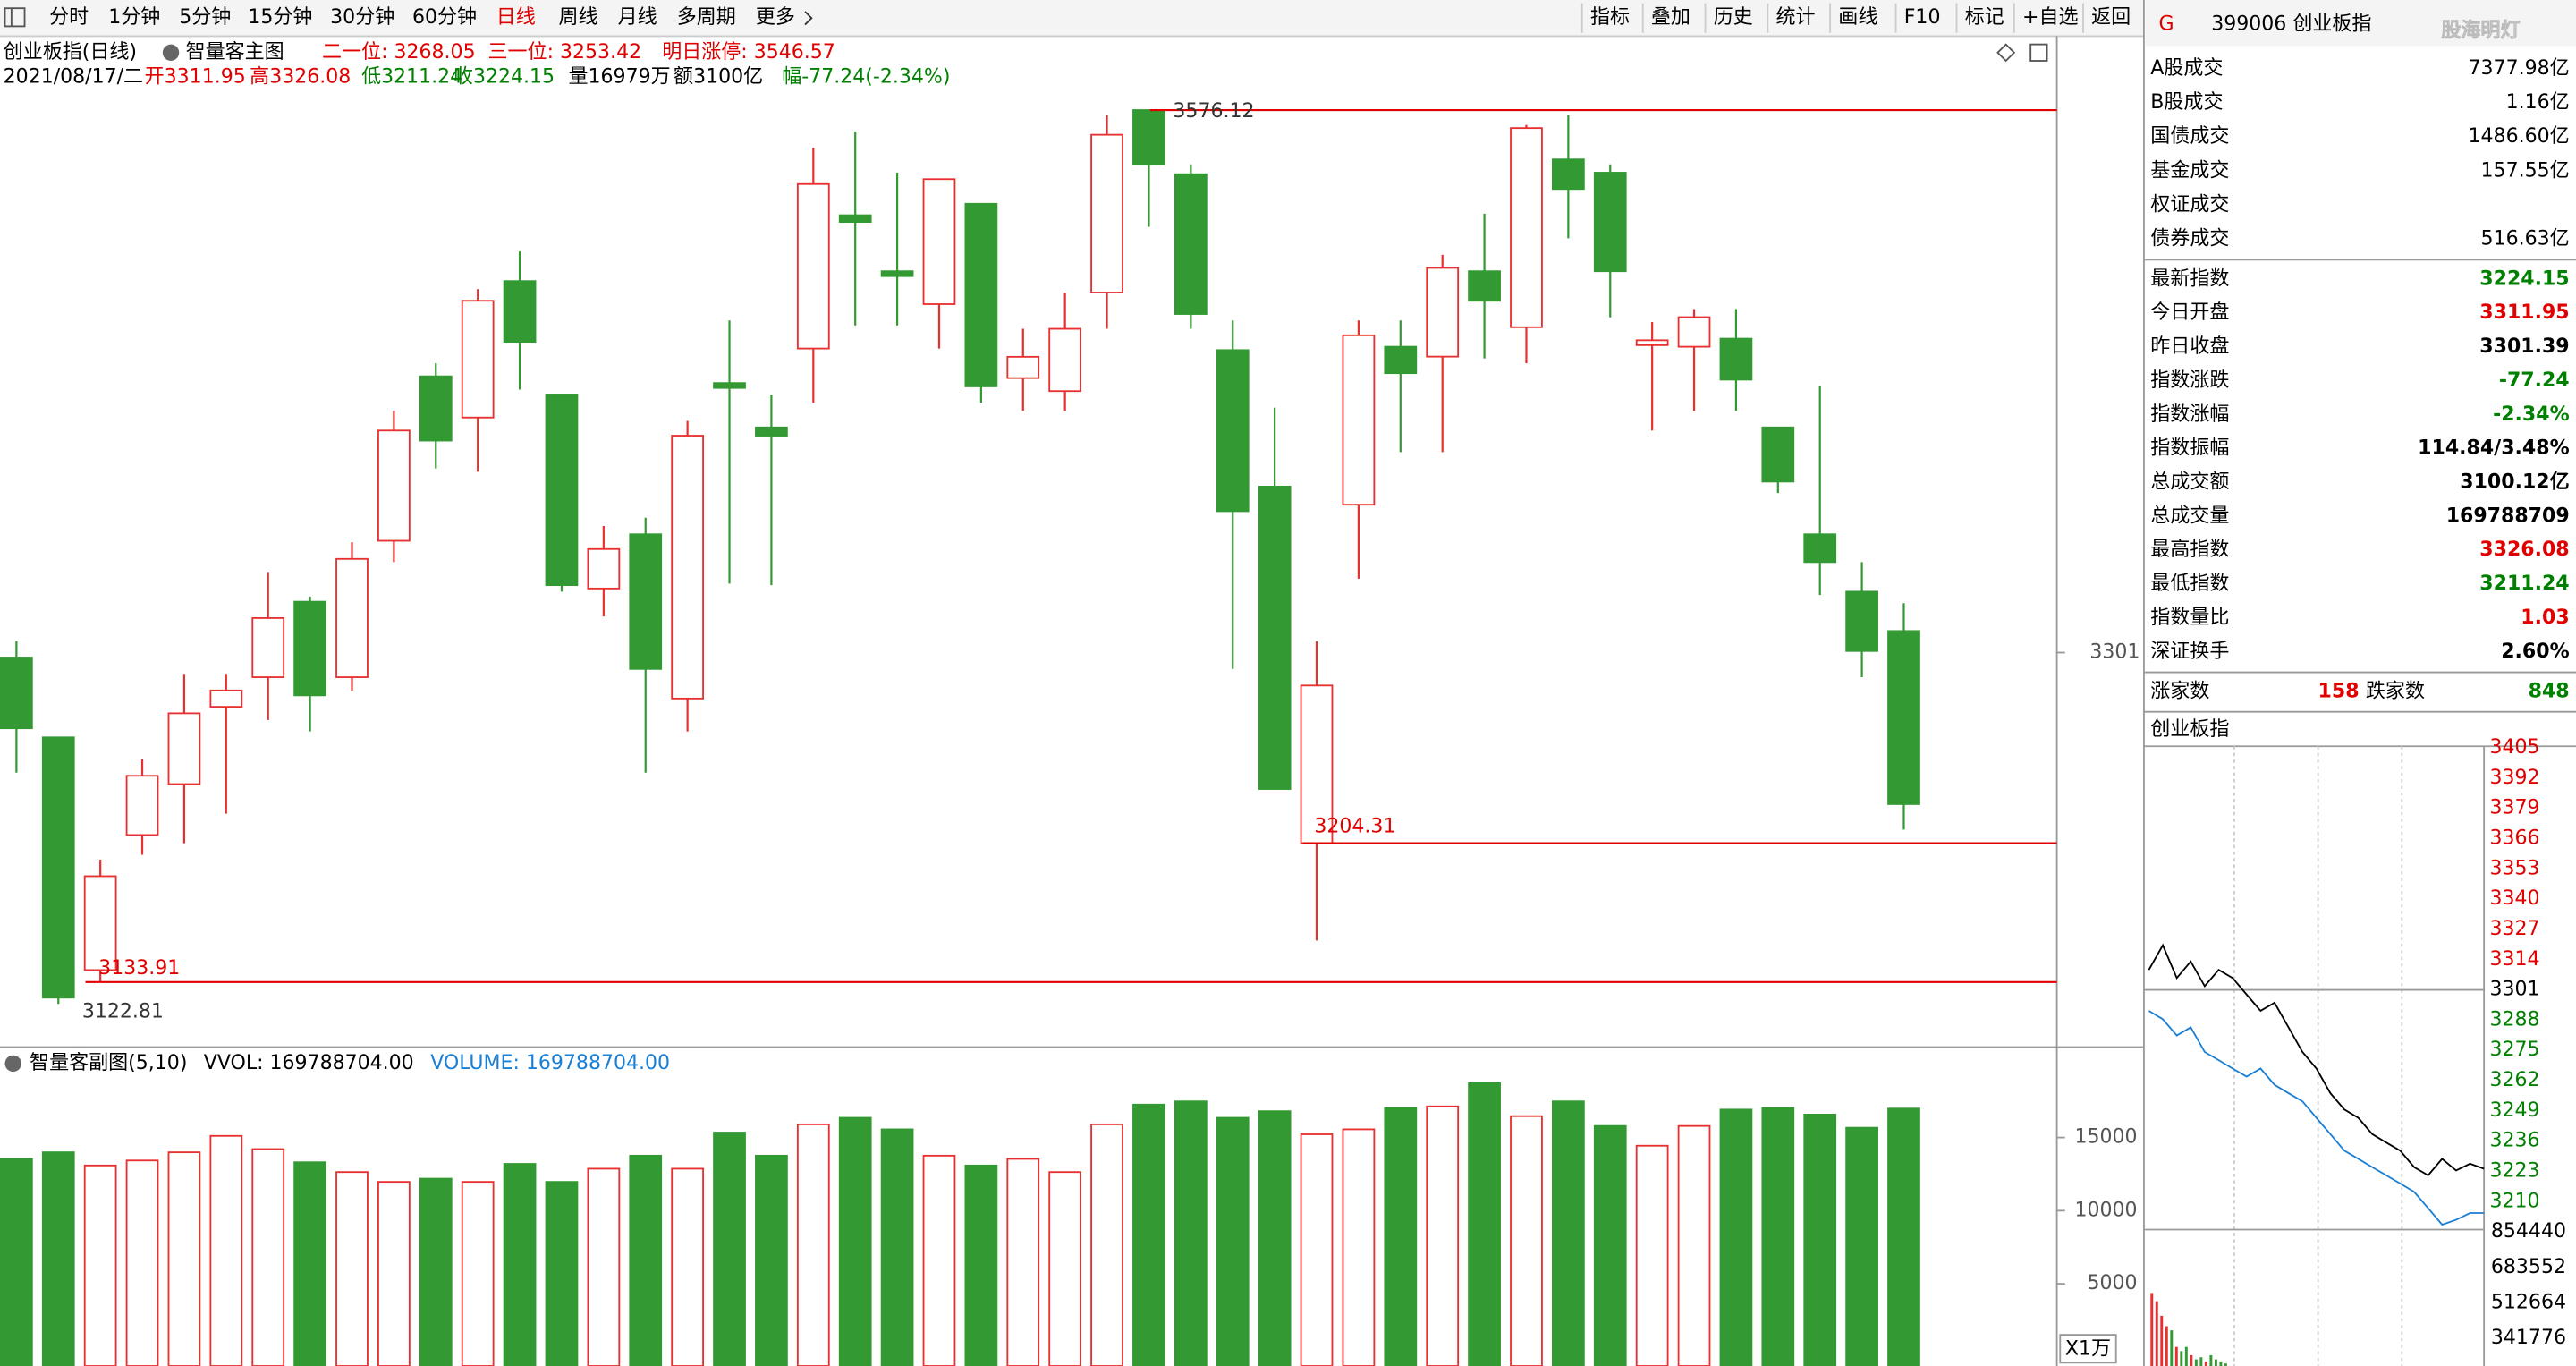 This screenshot has width=2576, height=1366. What do you see at coordinates (706, 17) in the screenshot?
I see `toolbar-tab: 多周期` at bounding box center [706, 17].